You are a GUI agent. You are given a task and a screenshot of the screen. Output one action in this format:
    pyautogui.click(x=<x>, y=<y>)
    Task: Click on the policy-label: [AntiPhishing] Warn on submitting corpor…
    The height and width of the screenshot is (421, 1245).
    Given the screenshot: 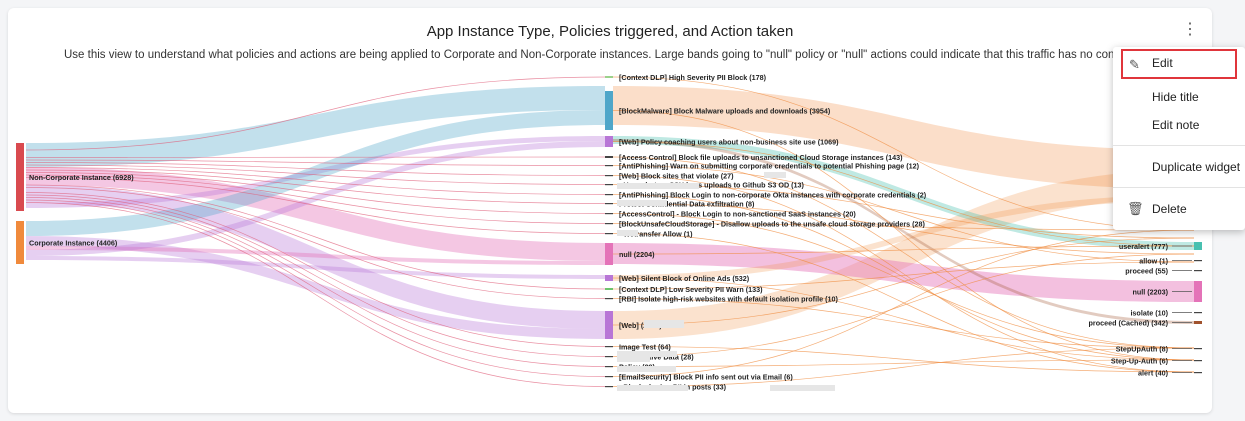 What is the action you would take?
    pyautogui.click(x=769, y=165)
    